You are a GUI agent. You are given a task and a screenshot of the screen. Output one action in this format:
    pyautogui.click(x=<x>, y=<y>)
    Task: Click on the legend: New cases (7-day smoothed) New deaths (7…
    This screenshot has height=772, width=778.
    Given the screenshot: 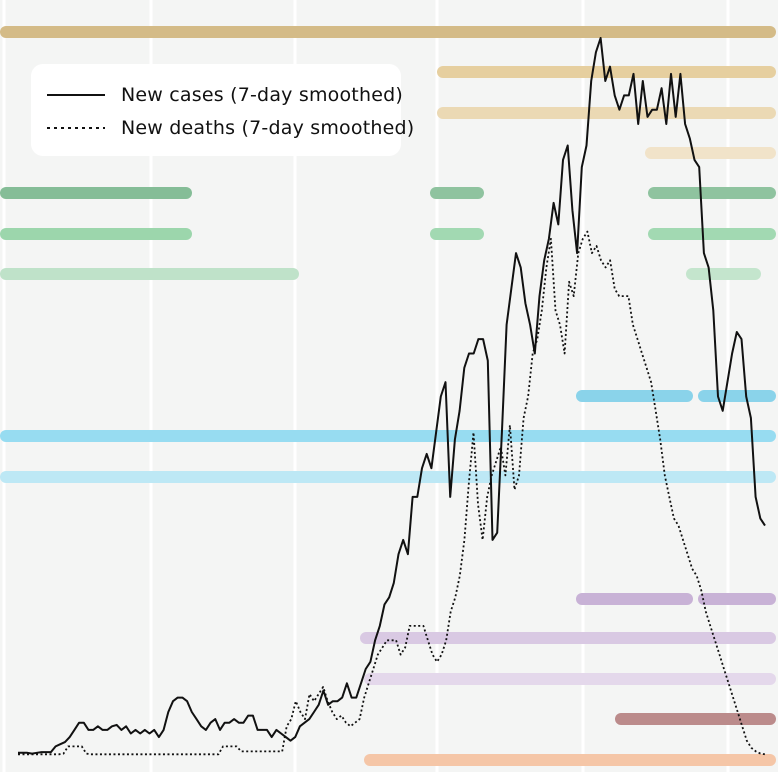 What is the action you would take?
    pyautogui.click(x=222, y=110)
    